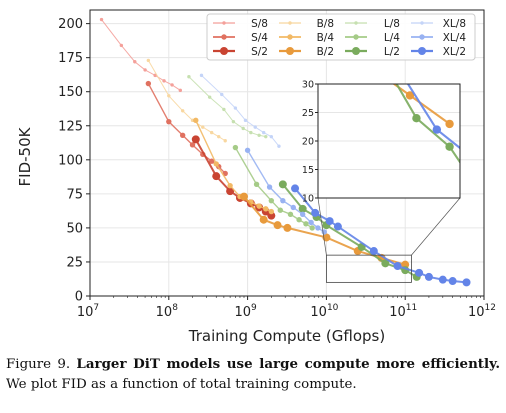  What do you see at coordinates (455, 38) in the screenshot?
I see `legend-label: XL/4` at bounding box center [455, 38].